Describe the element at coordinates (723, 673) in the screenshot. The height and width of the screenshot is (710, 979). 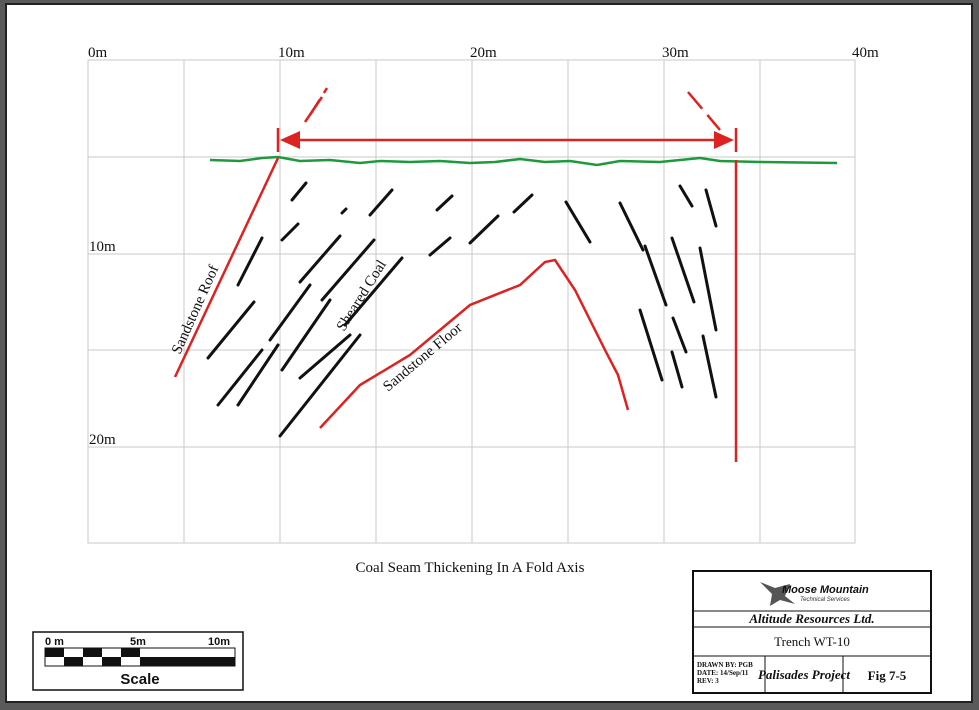
I see `date: DATE: 14/Sep/11` at that location.